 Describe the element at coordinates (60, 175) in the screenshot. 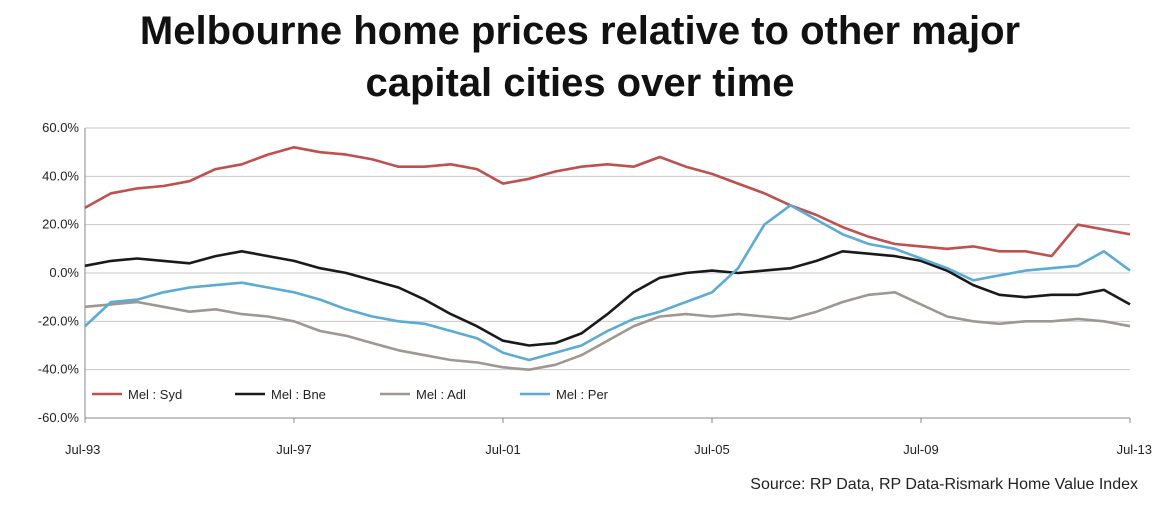

I see `y-tick-label: 40.0%` at that location.